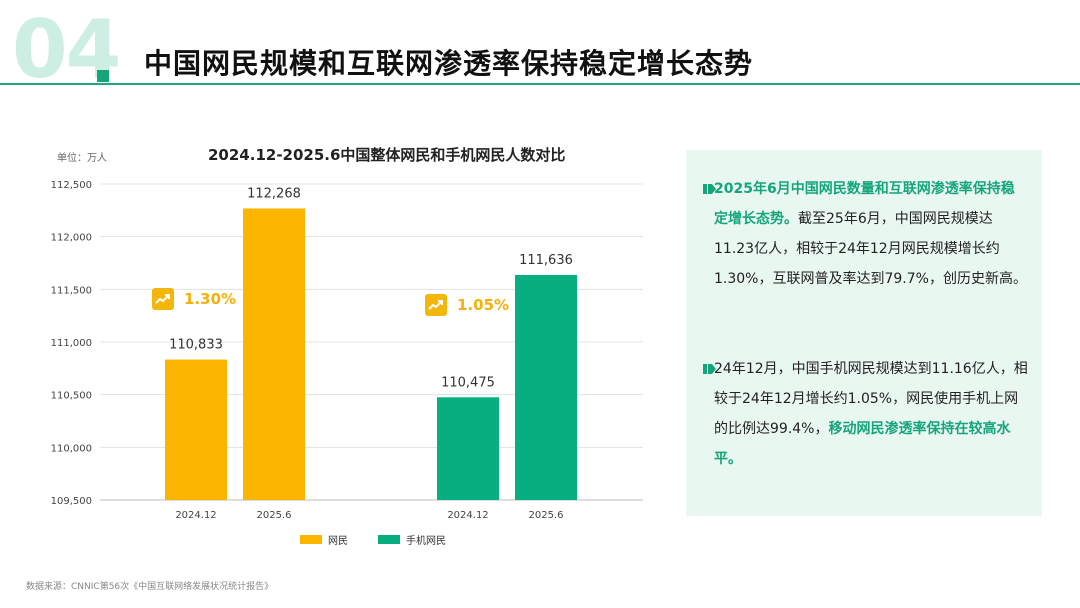 Image resolution: width=1080 pixels, height=608 pixels. What do you see at coordinates (274, 193) in the screenshot?
I see `data-label: 112,268` at bounding box center [274, 193].